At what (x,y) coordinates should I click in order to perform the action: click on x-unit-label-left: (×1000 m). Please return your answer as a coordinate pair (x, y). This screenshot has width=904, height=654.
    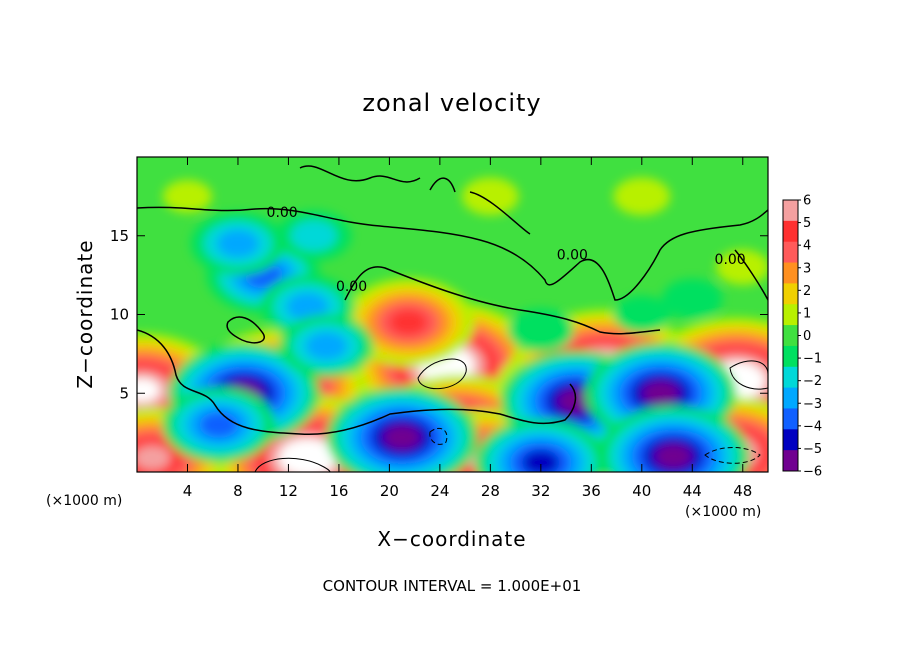
    Looking at the image, I should click on (84, 501).